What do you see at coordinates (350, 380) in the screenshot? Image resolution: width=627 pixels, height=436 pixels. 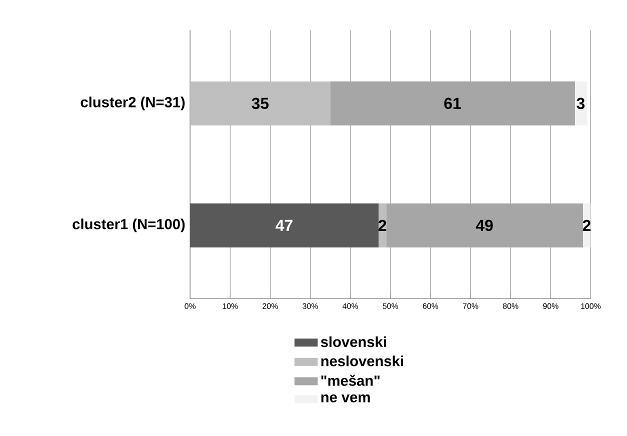 I see `legend-label: "mešan"` at bounding box center [350, 380].